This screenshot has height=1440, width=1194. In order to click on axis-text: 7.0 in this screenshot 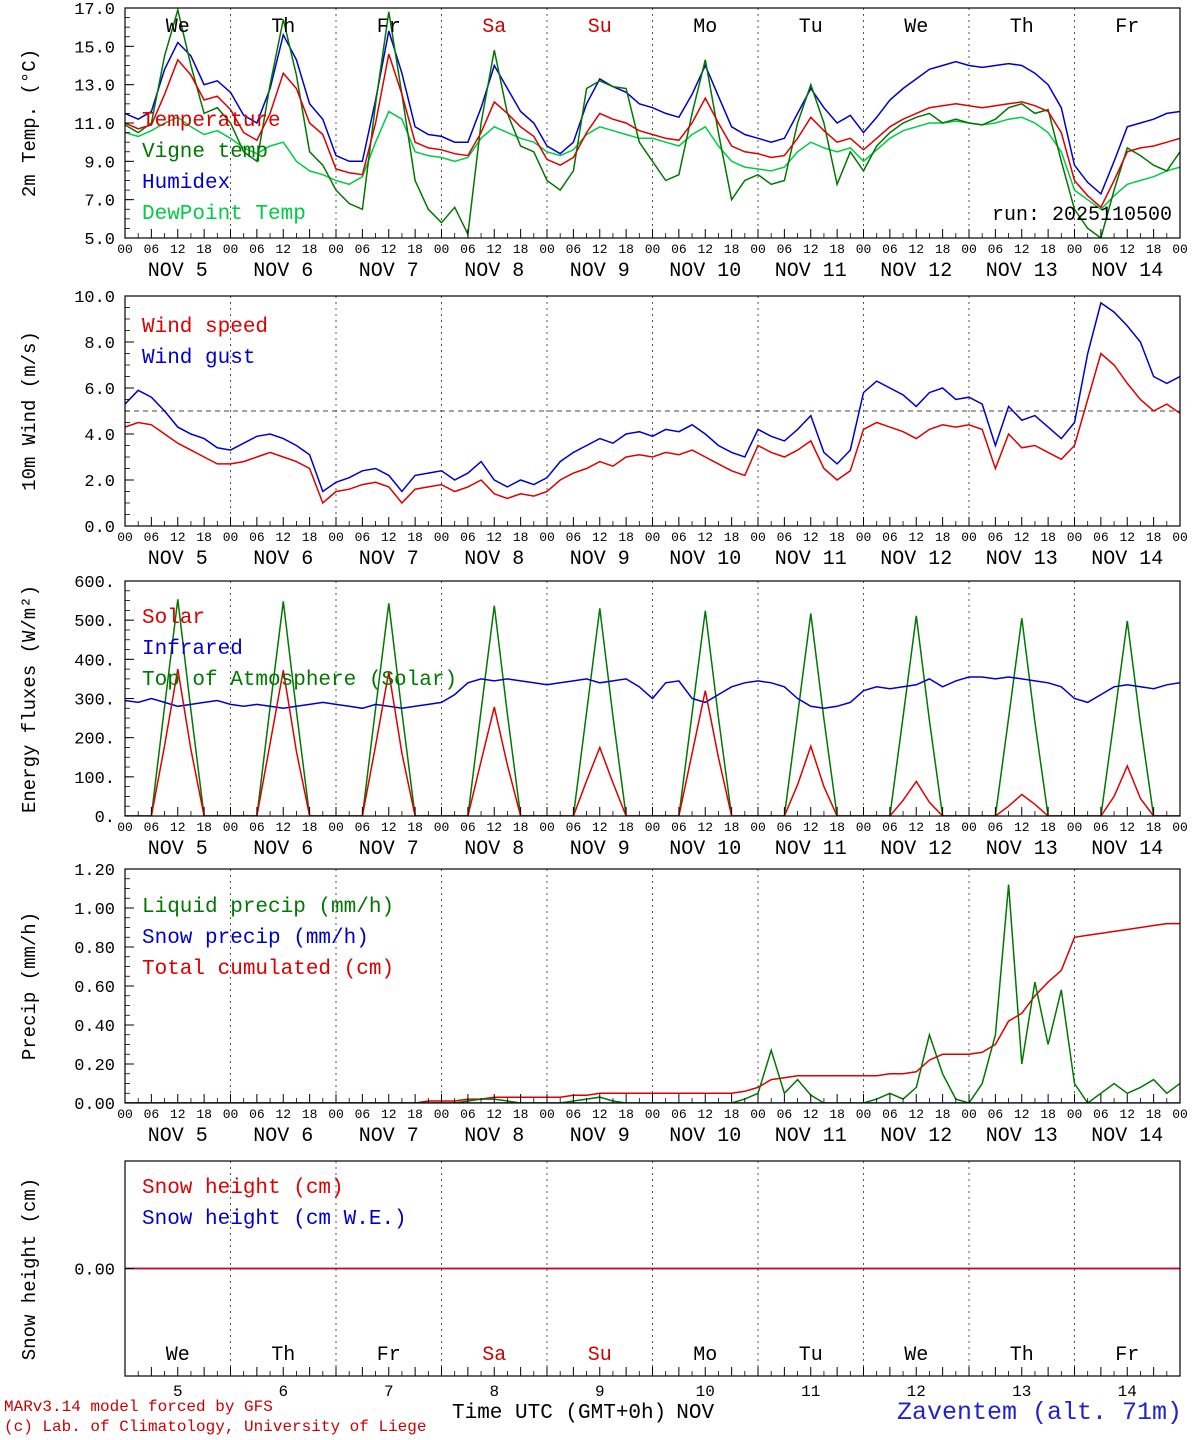, I will do `click(99, 202)`.